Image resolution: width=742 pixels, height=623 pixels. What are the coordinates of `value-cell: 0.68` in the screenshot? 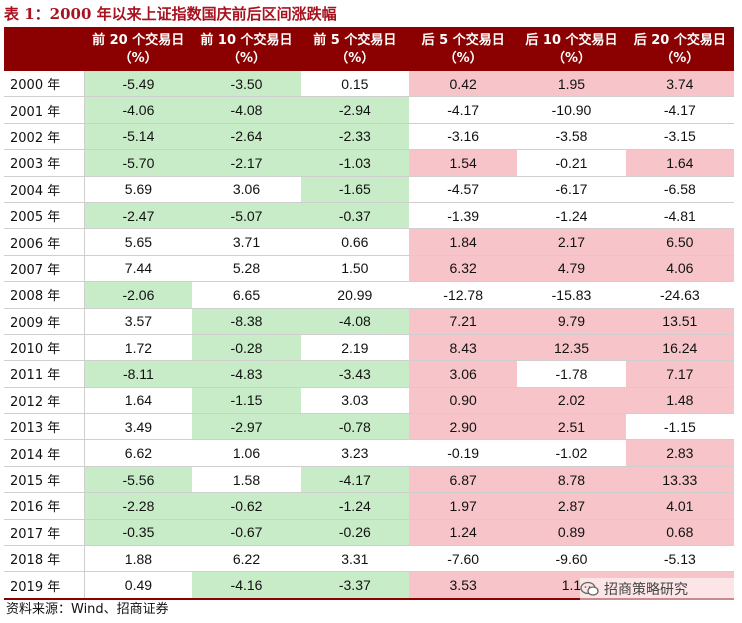 It's located at (679, 533).